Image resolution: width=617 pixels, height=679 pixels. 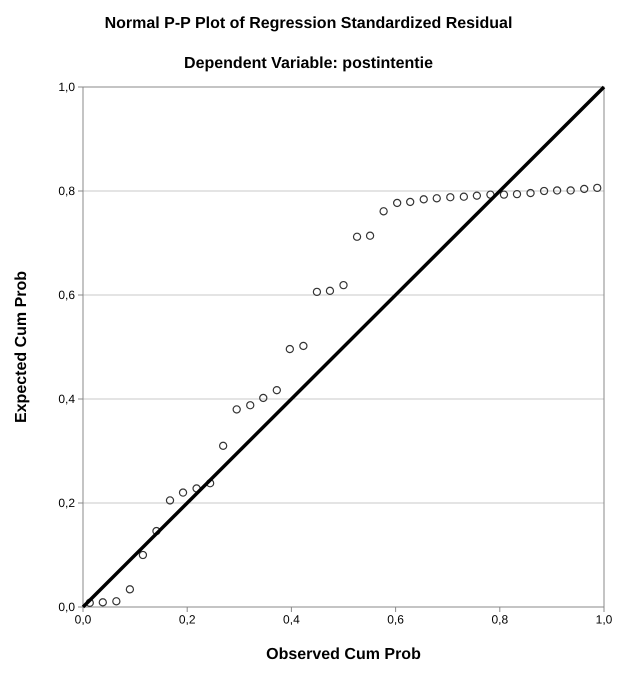 I want to click on x-tick-label: 0,4, so click(x=291, y=619).